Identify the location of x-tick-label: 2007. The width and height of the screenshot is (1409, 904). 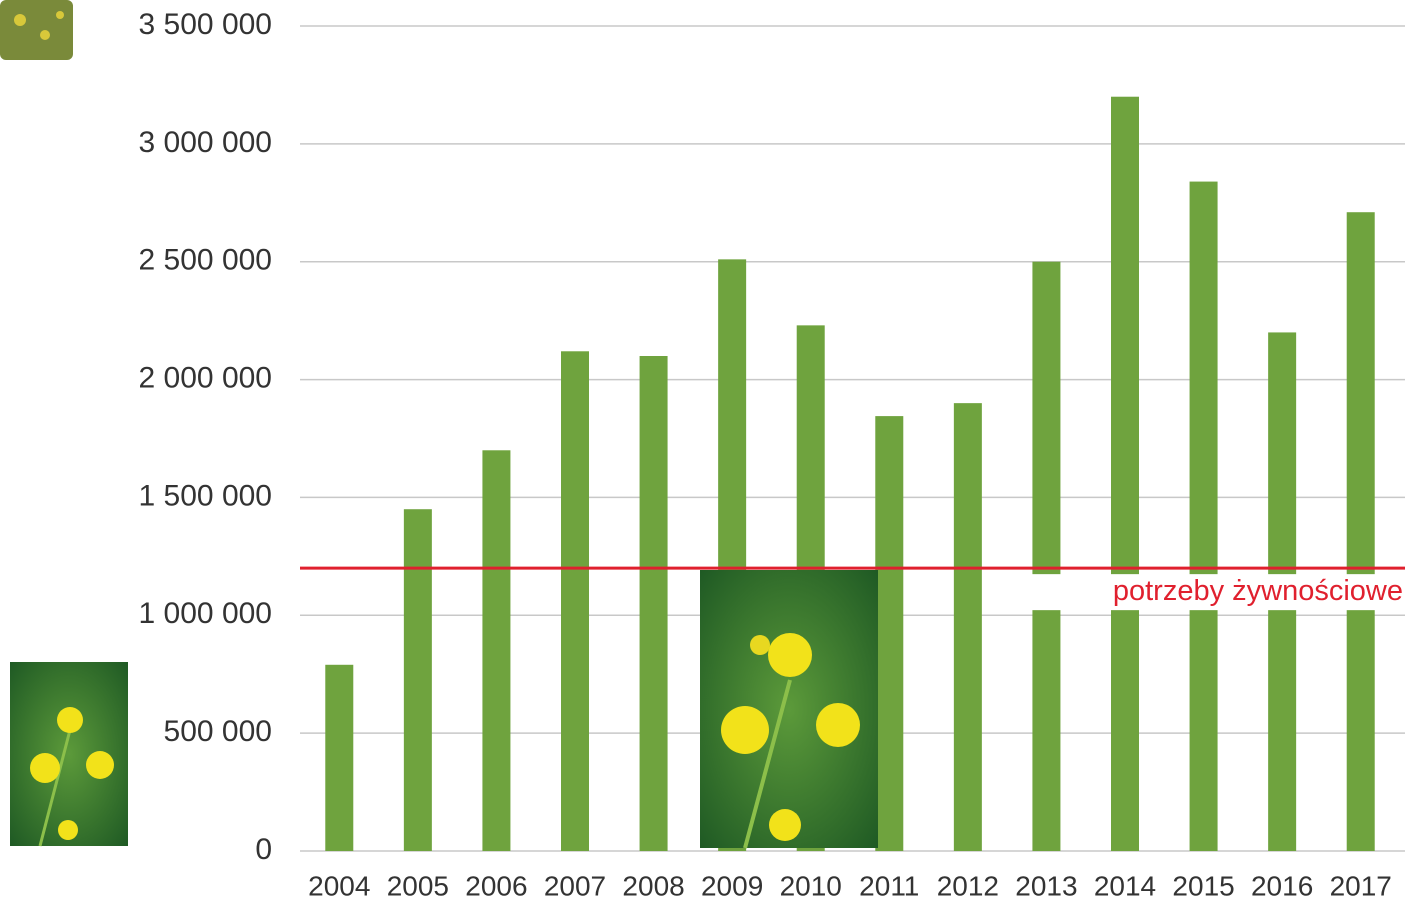
(575, 885).